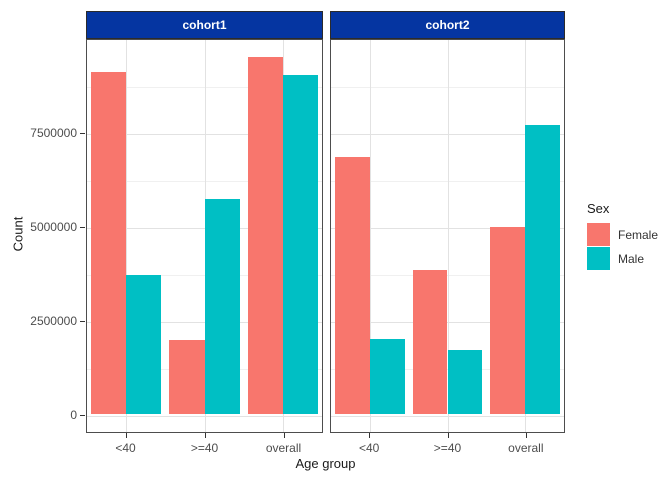 This screenshot has width=672, height=480. Describe the element at coordinates (598, 258) in the screenshot. I see `legend-key-male` at that location.